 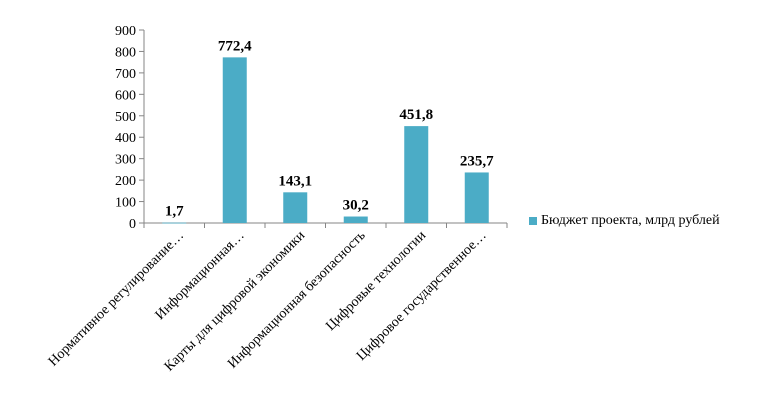 I want to click on y-tick-label: 900, so click(x=125, y=31).